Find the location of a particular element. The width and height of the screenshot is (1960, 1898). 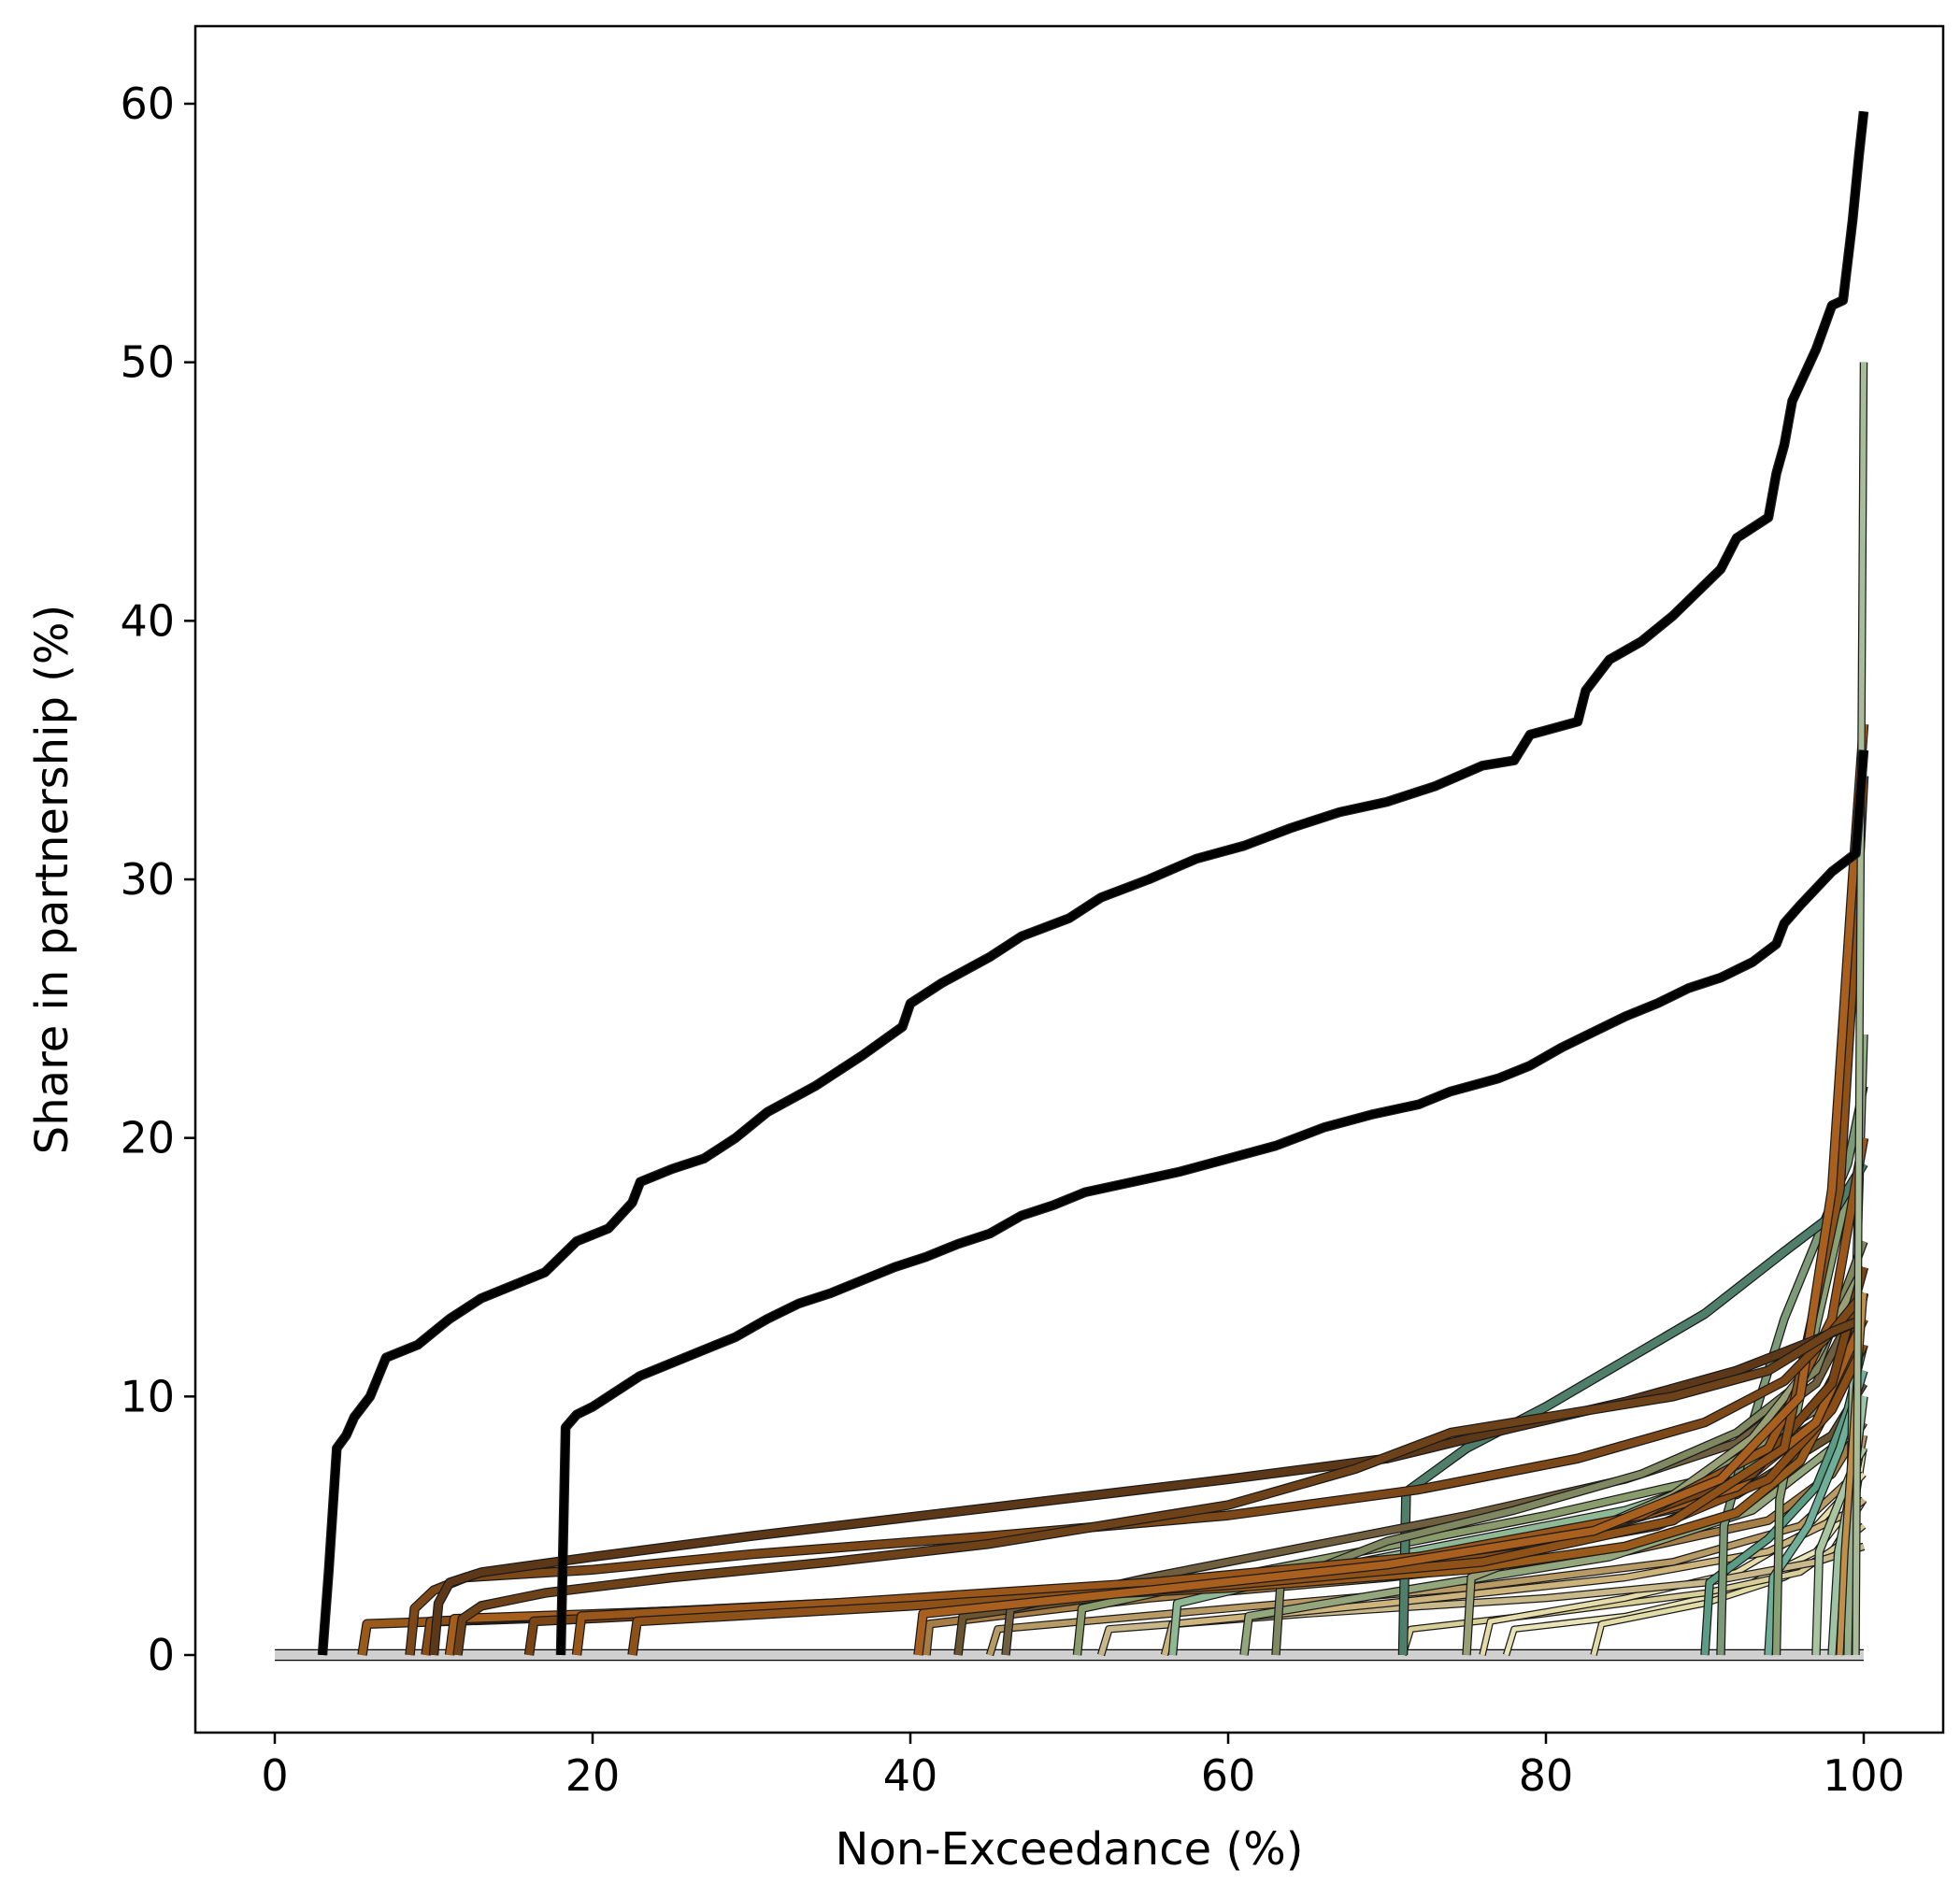

x-tick-label: 0 is located at coordinates (274, 1775).